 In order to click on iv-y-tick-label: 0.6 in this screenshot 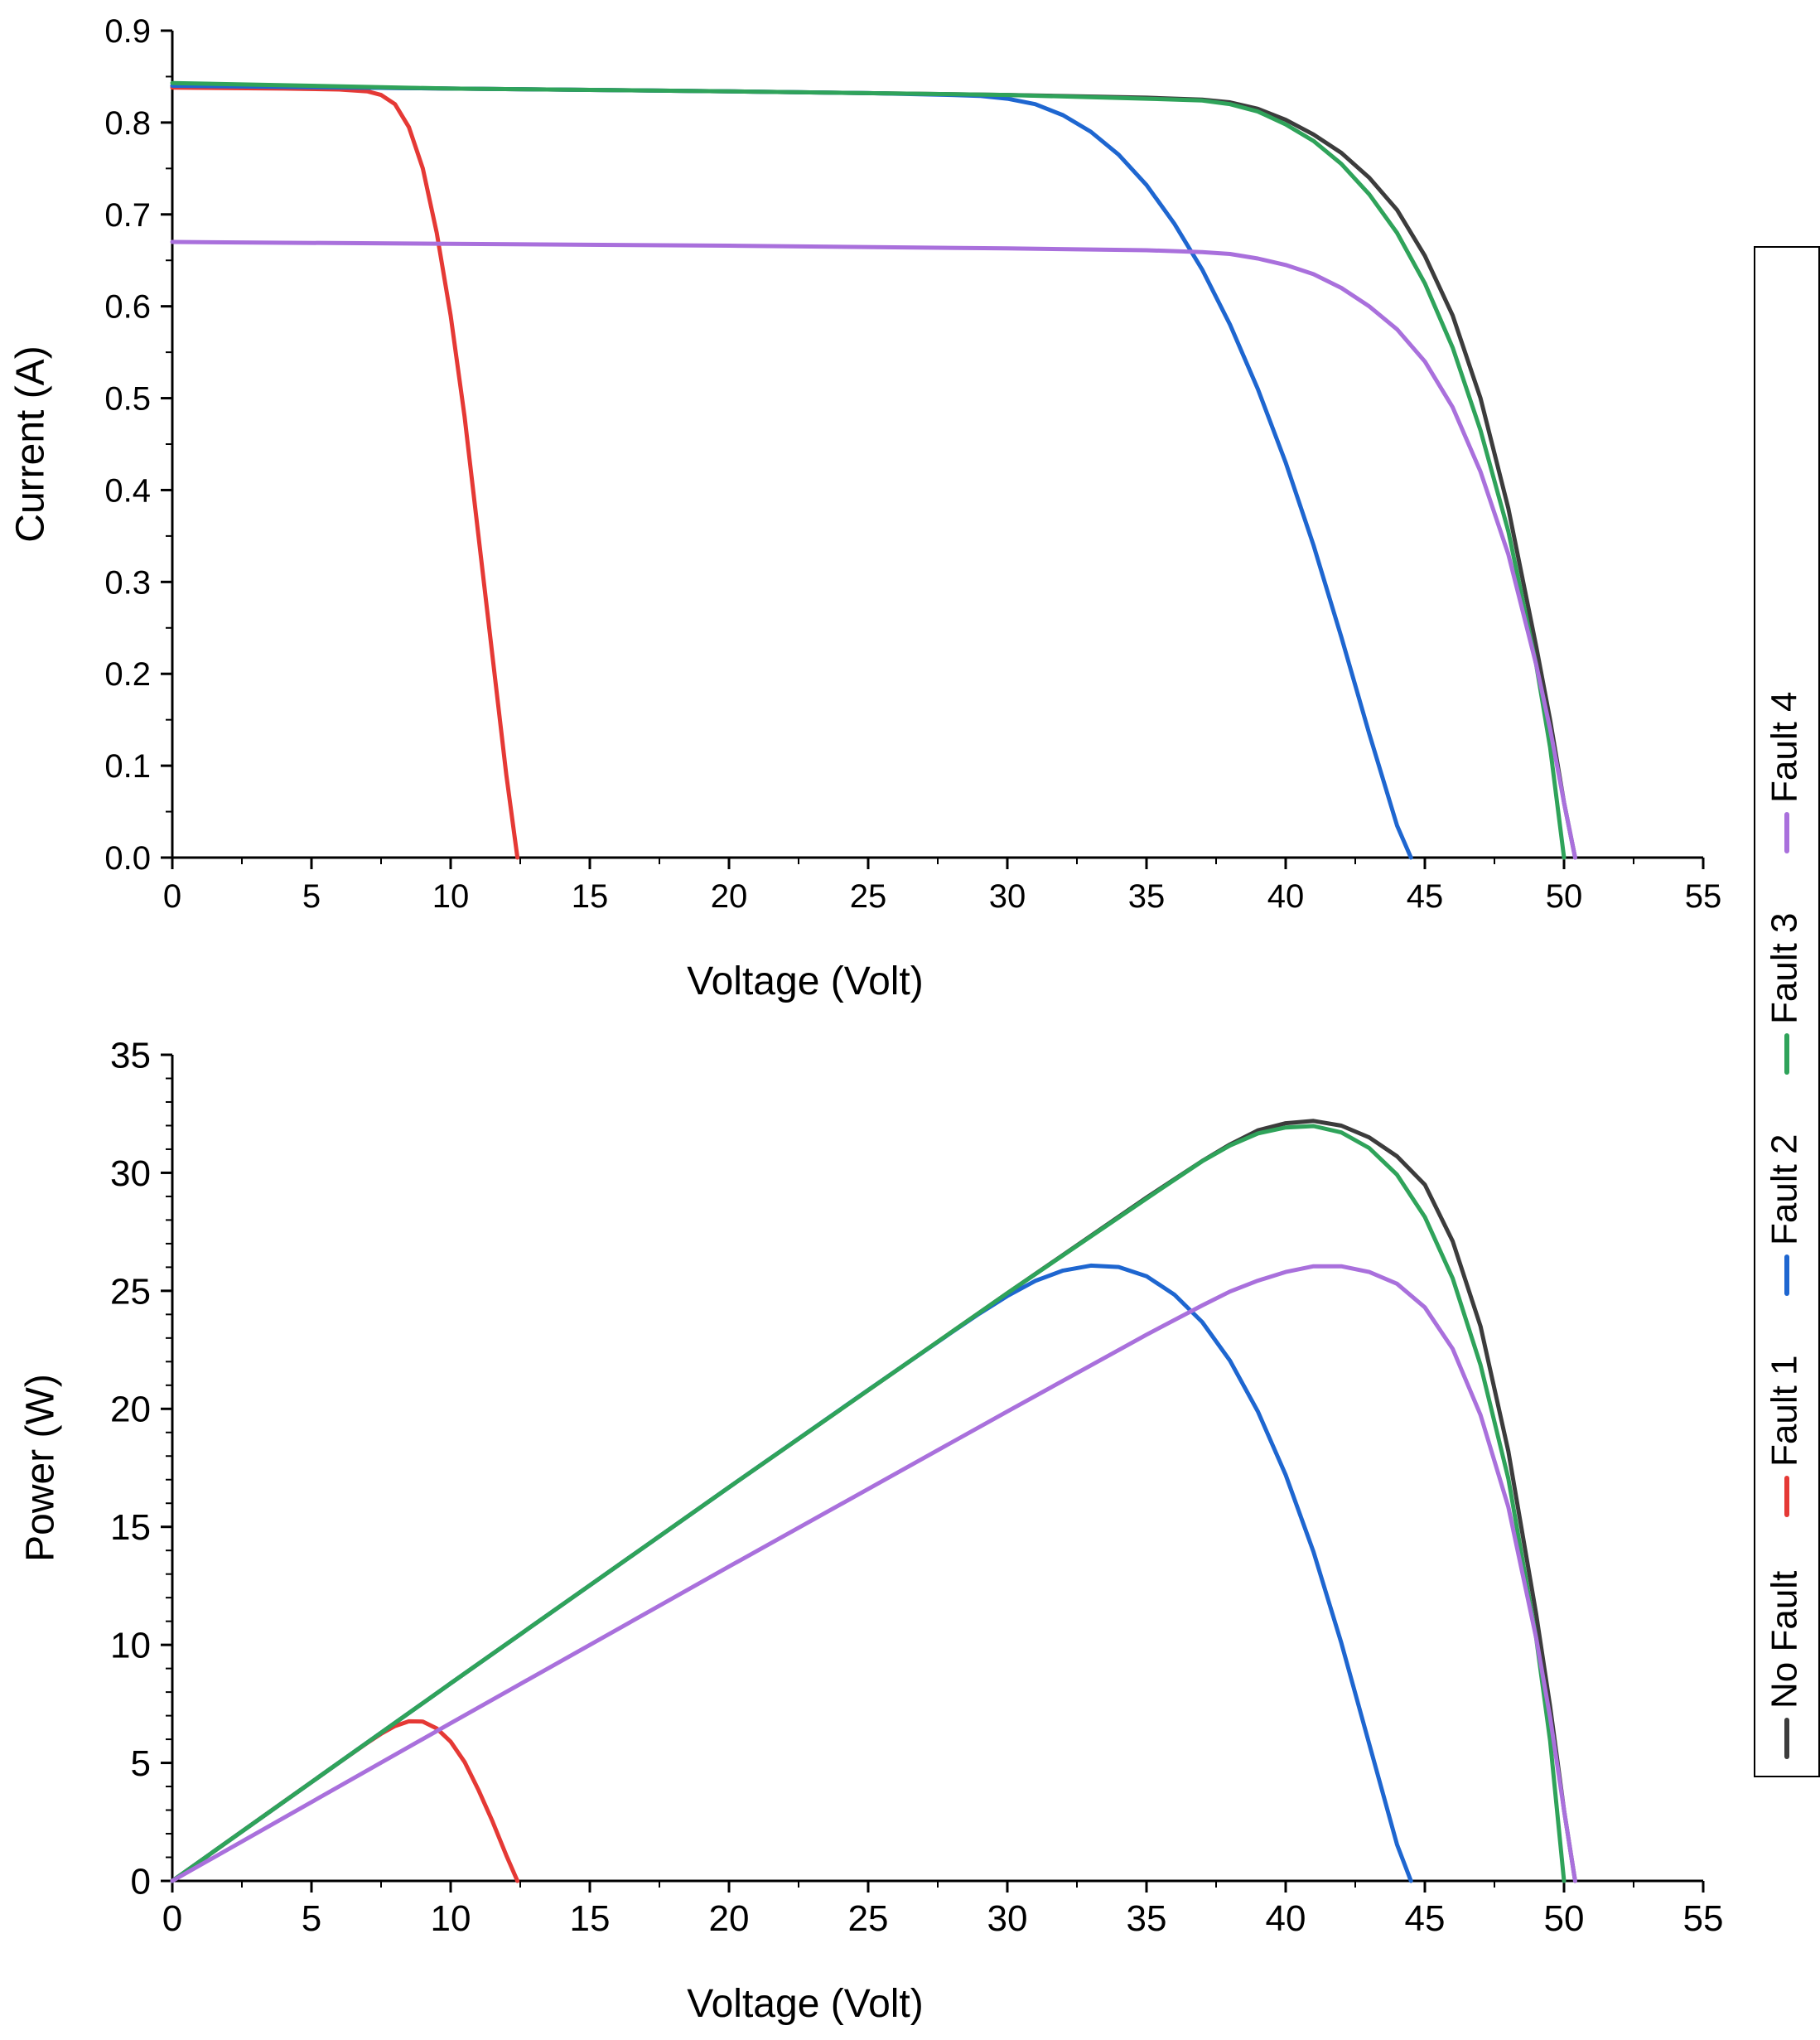, I will do `click(127, 307)`.